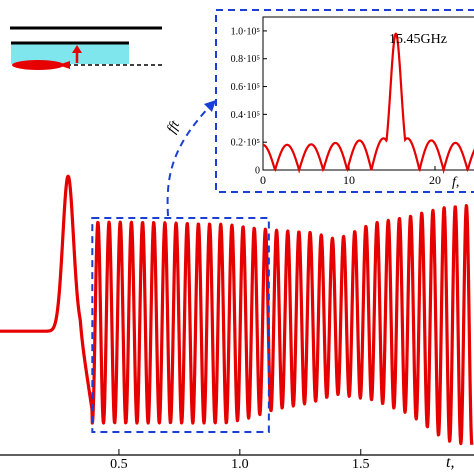  I want to click on fft-arrow-head-icon, so click(210, 106).